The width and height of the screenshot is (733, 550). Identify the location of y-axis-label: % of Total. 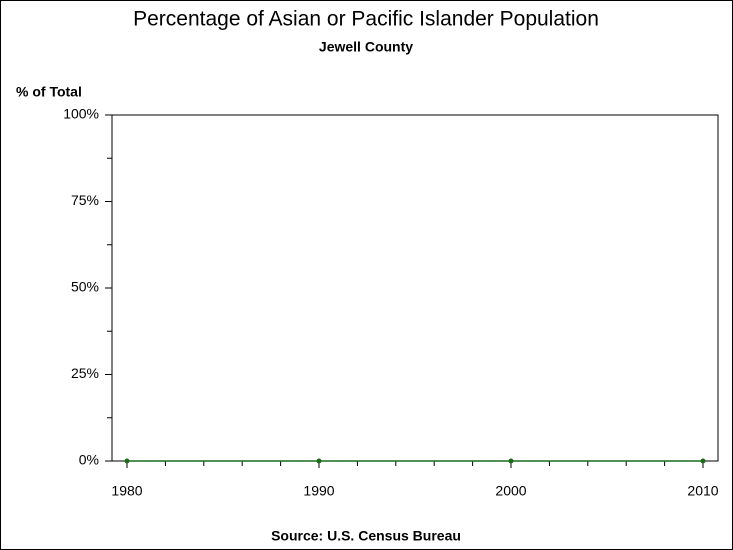
(49, 92).